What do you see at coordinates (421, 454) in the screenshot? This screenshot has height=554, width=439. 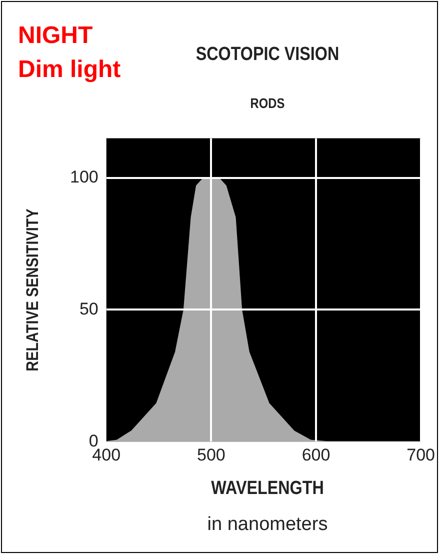 I see `x-tick-label: 700` at bounding box center [421, 454].